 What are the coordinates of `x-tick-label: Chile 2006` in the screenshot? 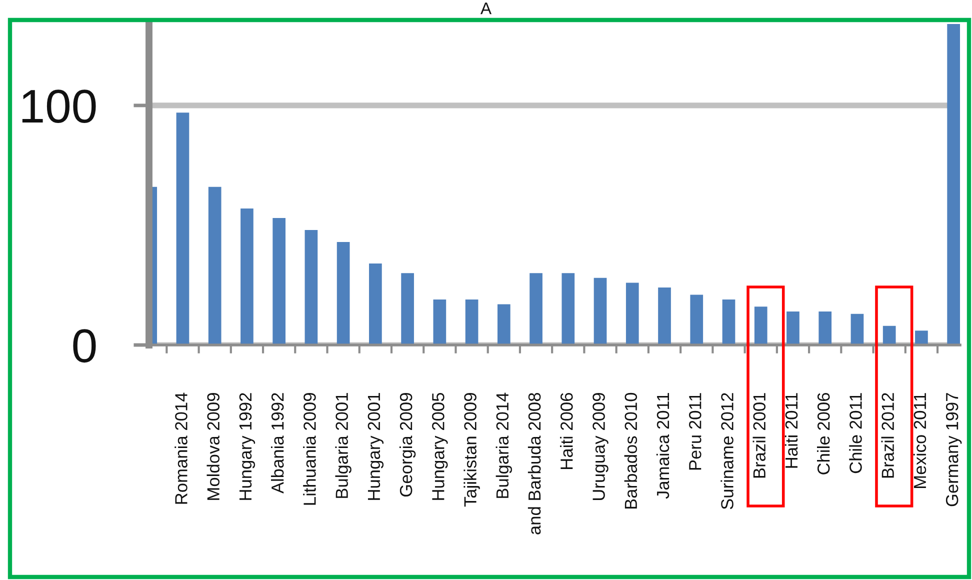 It's located at (823, 433).